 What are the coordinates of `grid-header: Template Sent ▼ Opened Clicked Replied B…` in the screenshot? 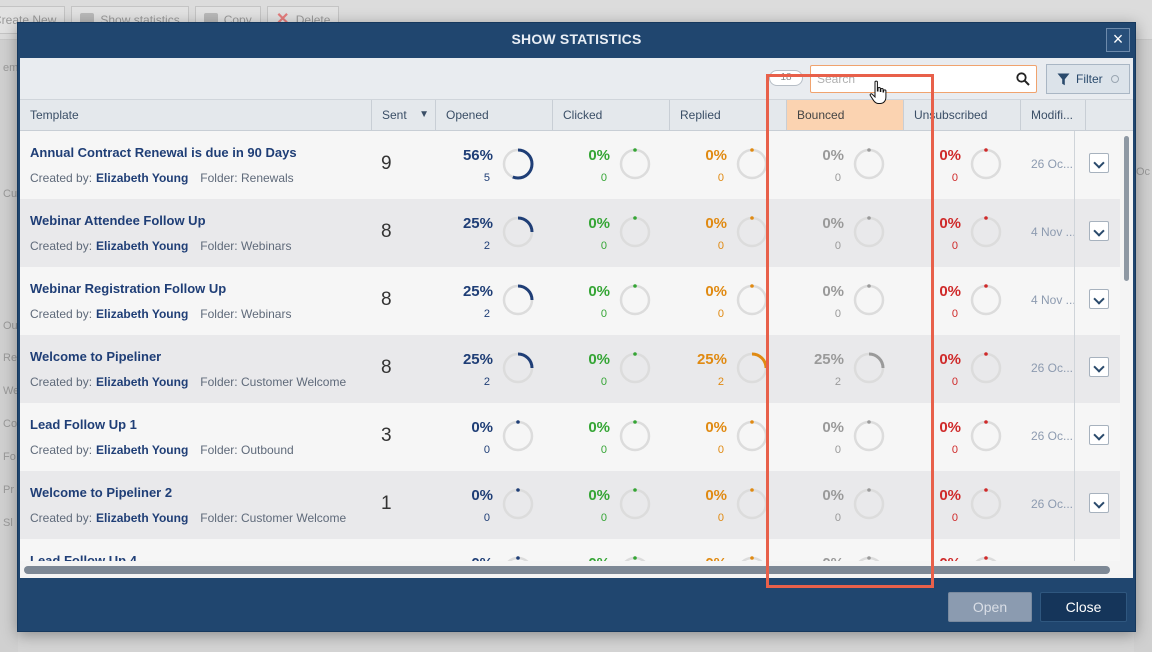 It's located at (576, 115).